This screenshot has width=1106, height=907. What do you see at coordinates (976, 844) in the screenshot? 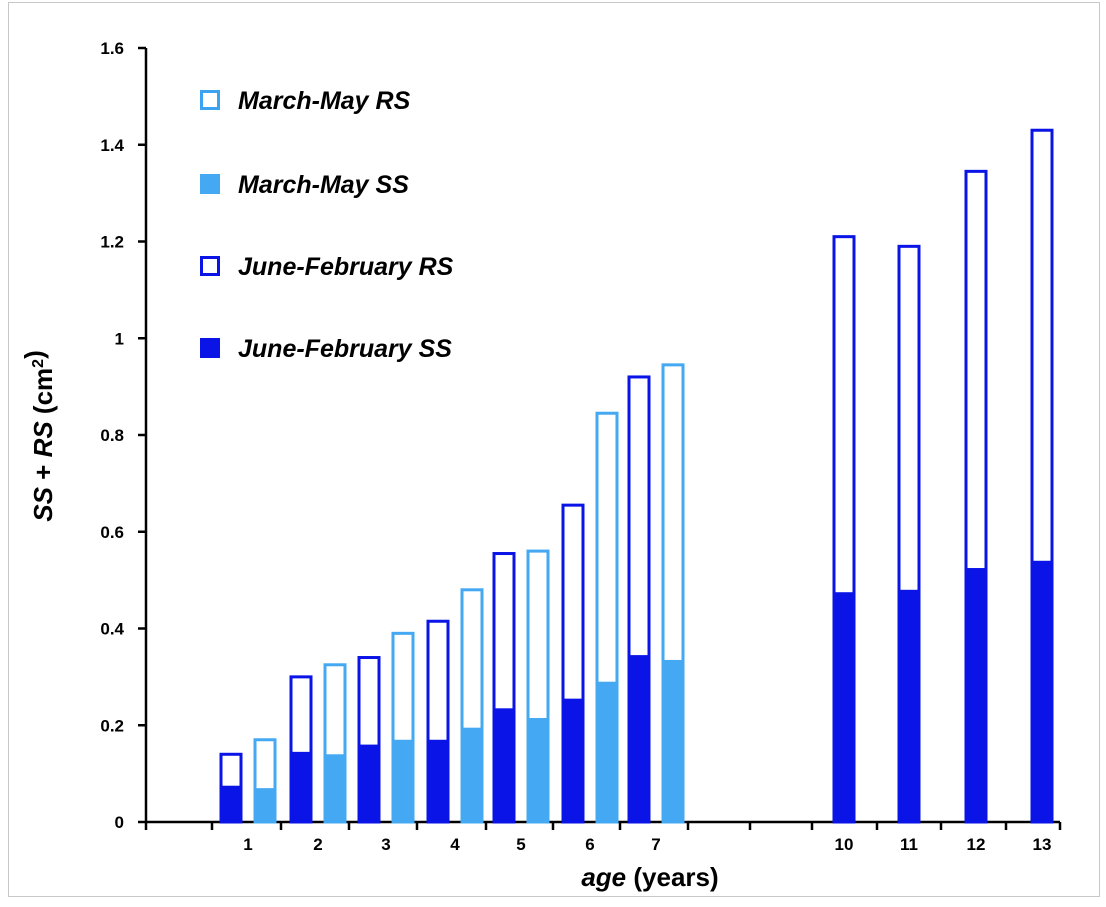
I see `x-tick-label: 12` at bounding box center [976, 844].